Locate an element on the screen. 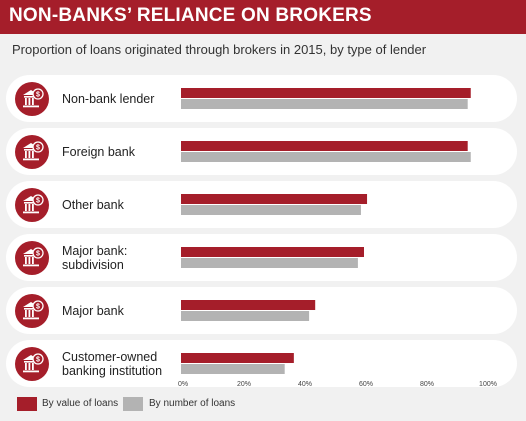 The image size is (526, 421). legend-label: By value of loans is located at coordinates (80, 403).